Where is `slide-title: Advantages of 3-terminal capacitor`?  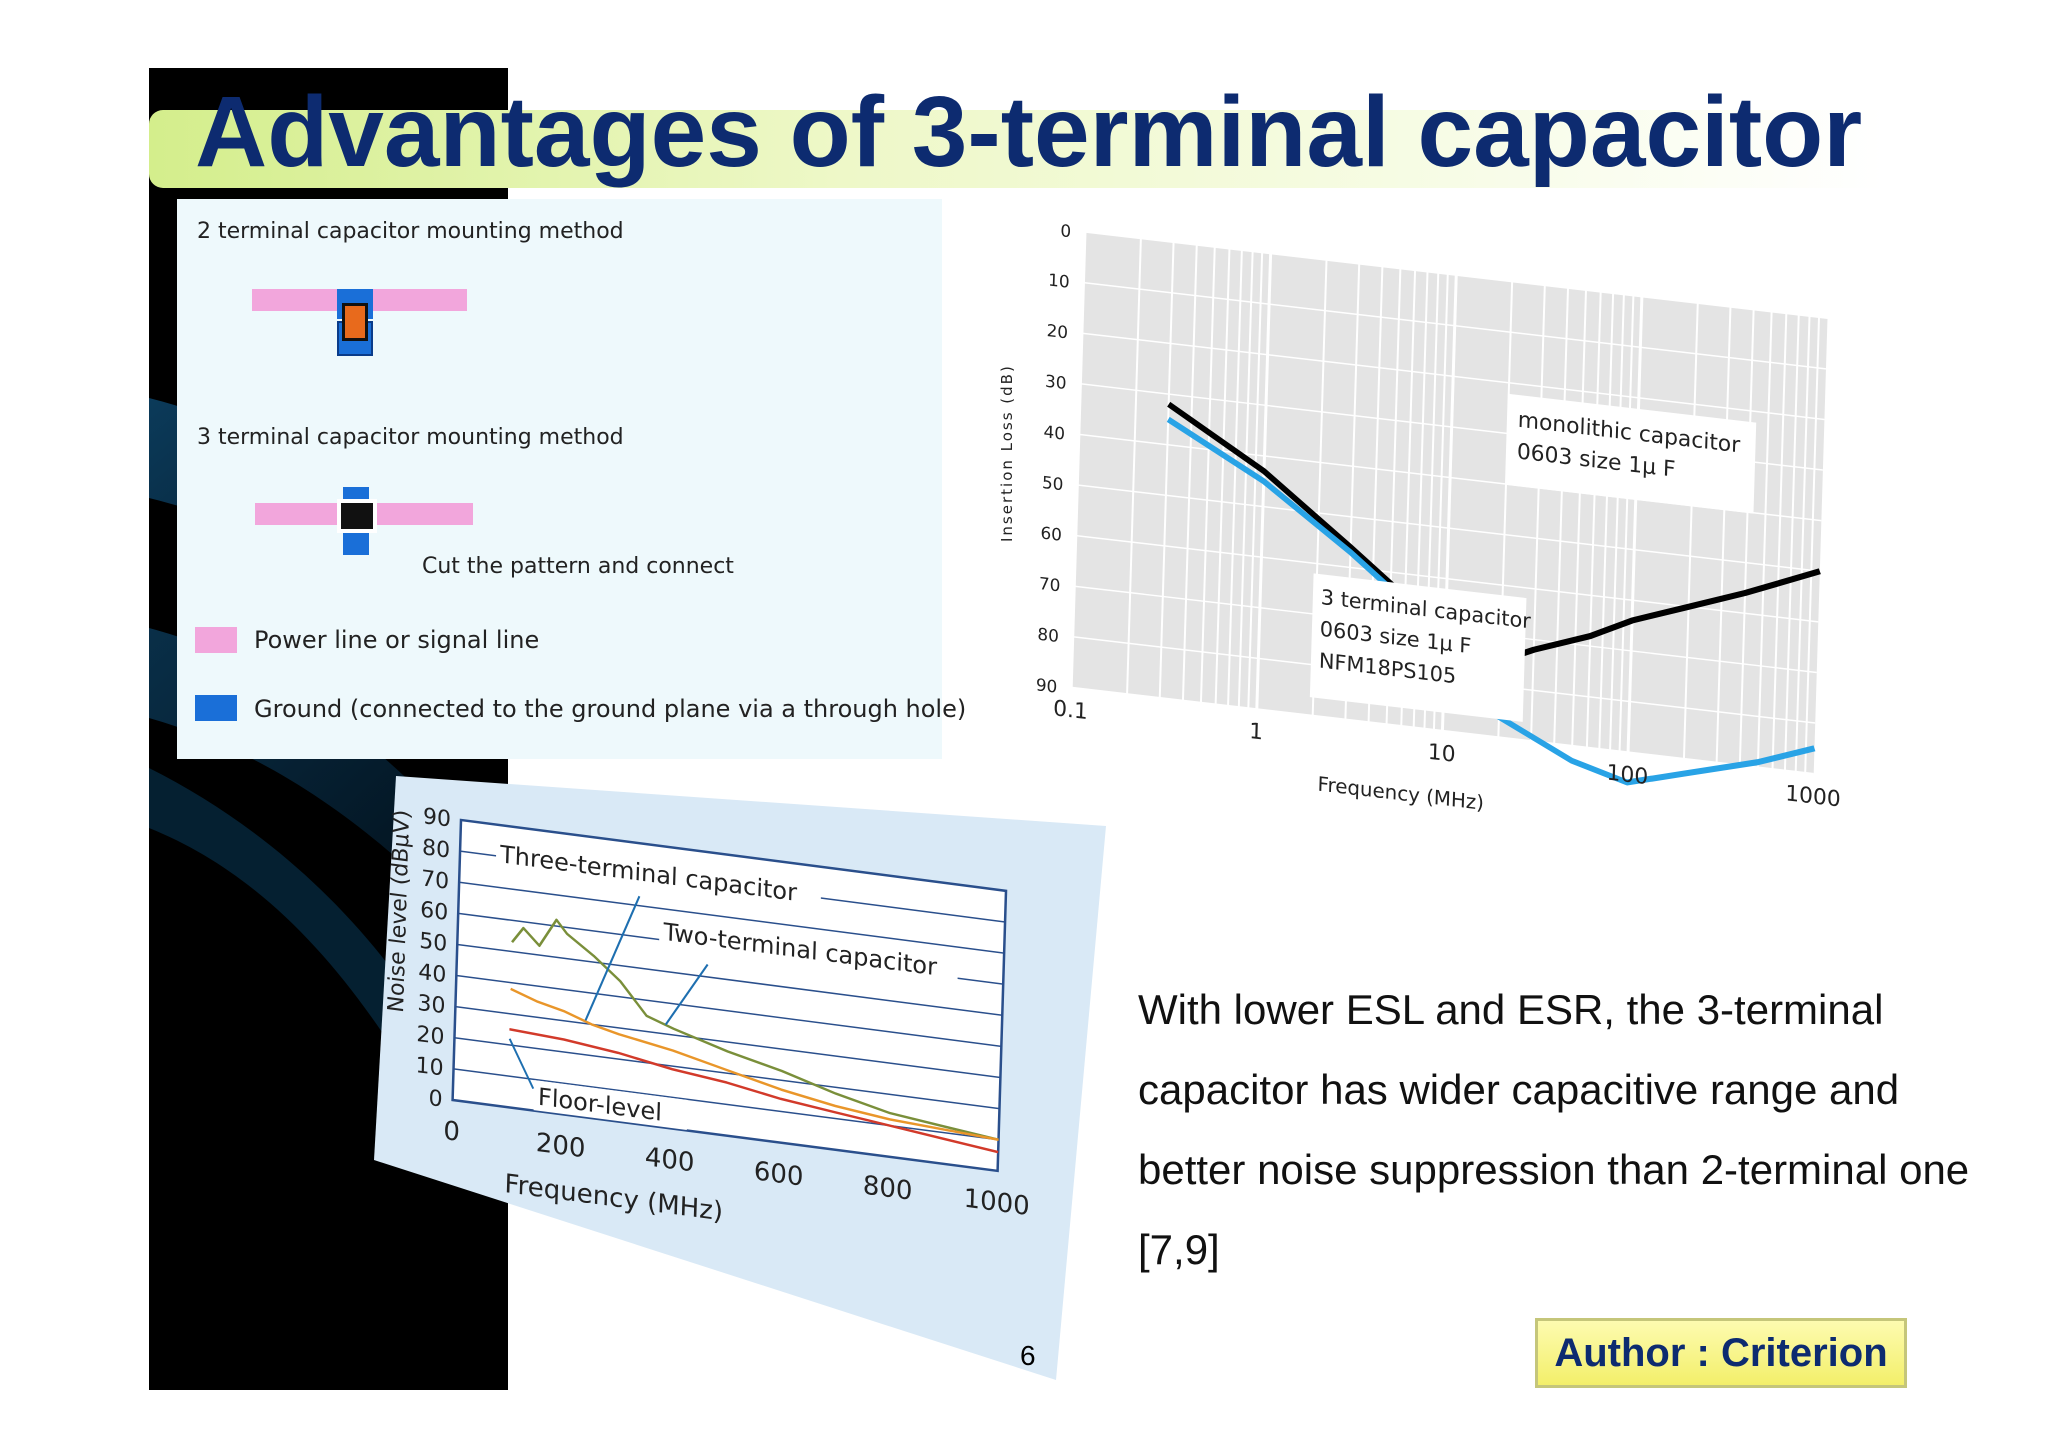
slide-title: Advantages of 3-terminal capacitor is located at coordinates (1029, 132).